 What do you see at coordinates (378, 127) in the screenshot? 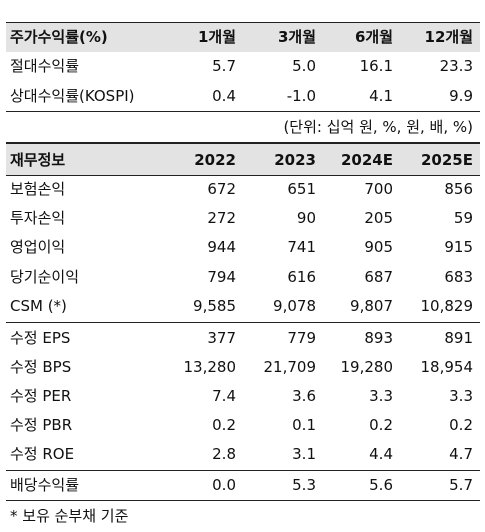
I see `unit-note: (단위: 십억 원, %, 원, 배, %)` at bounding box center [378, 127].